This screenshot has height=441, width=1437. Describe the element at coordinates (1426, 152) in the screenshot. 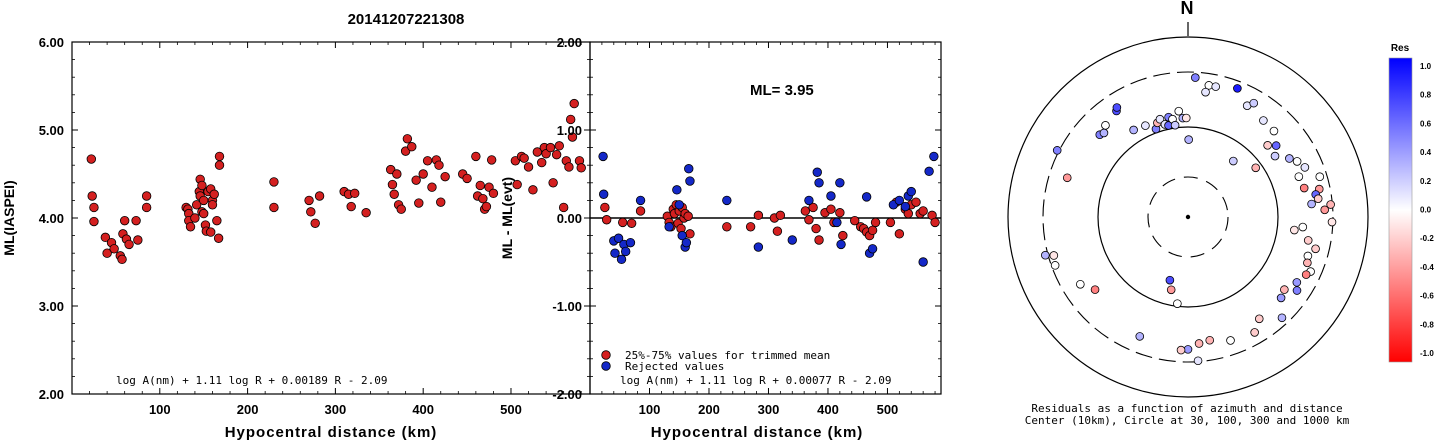

I see `colorbar-tick-label: 0.4` at that location.